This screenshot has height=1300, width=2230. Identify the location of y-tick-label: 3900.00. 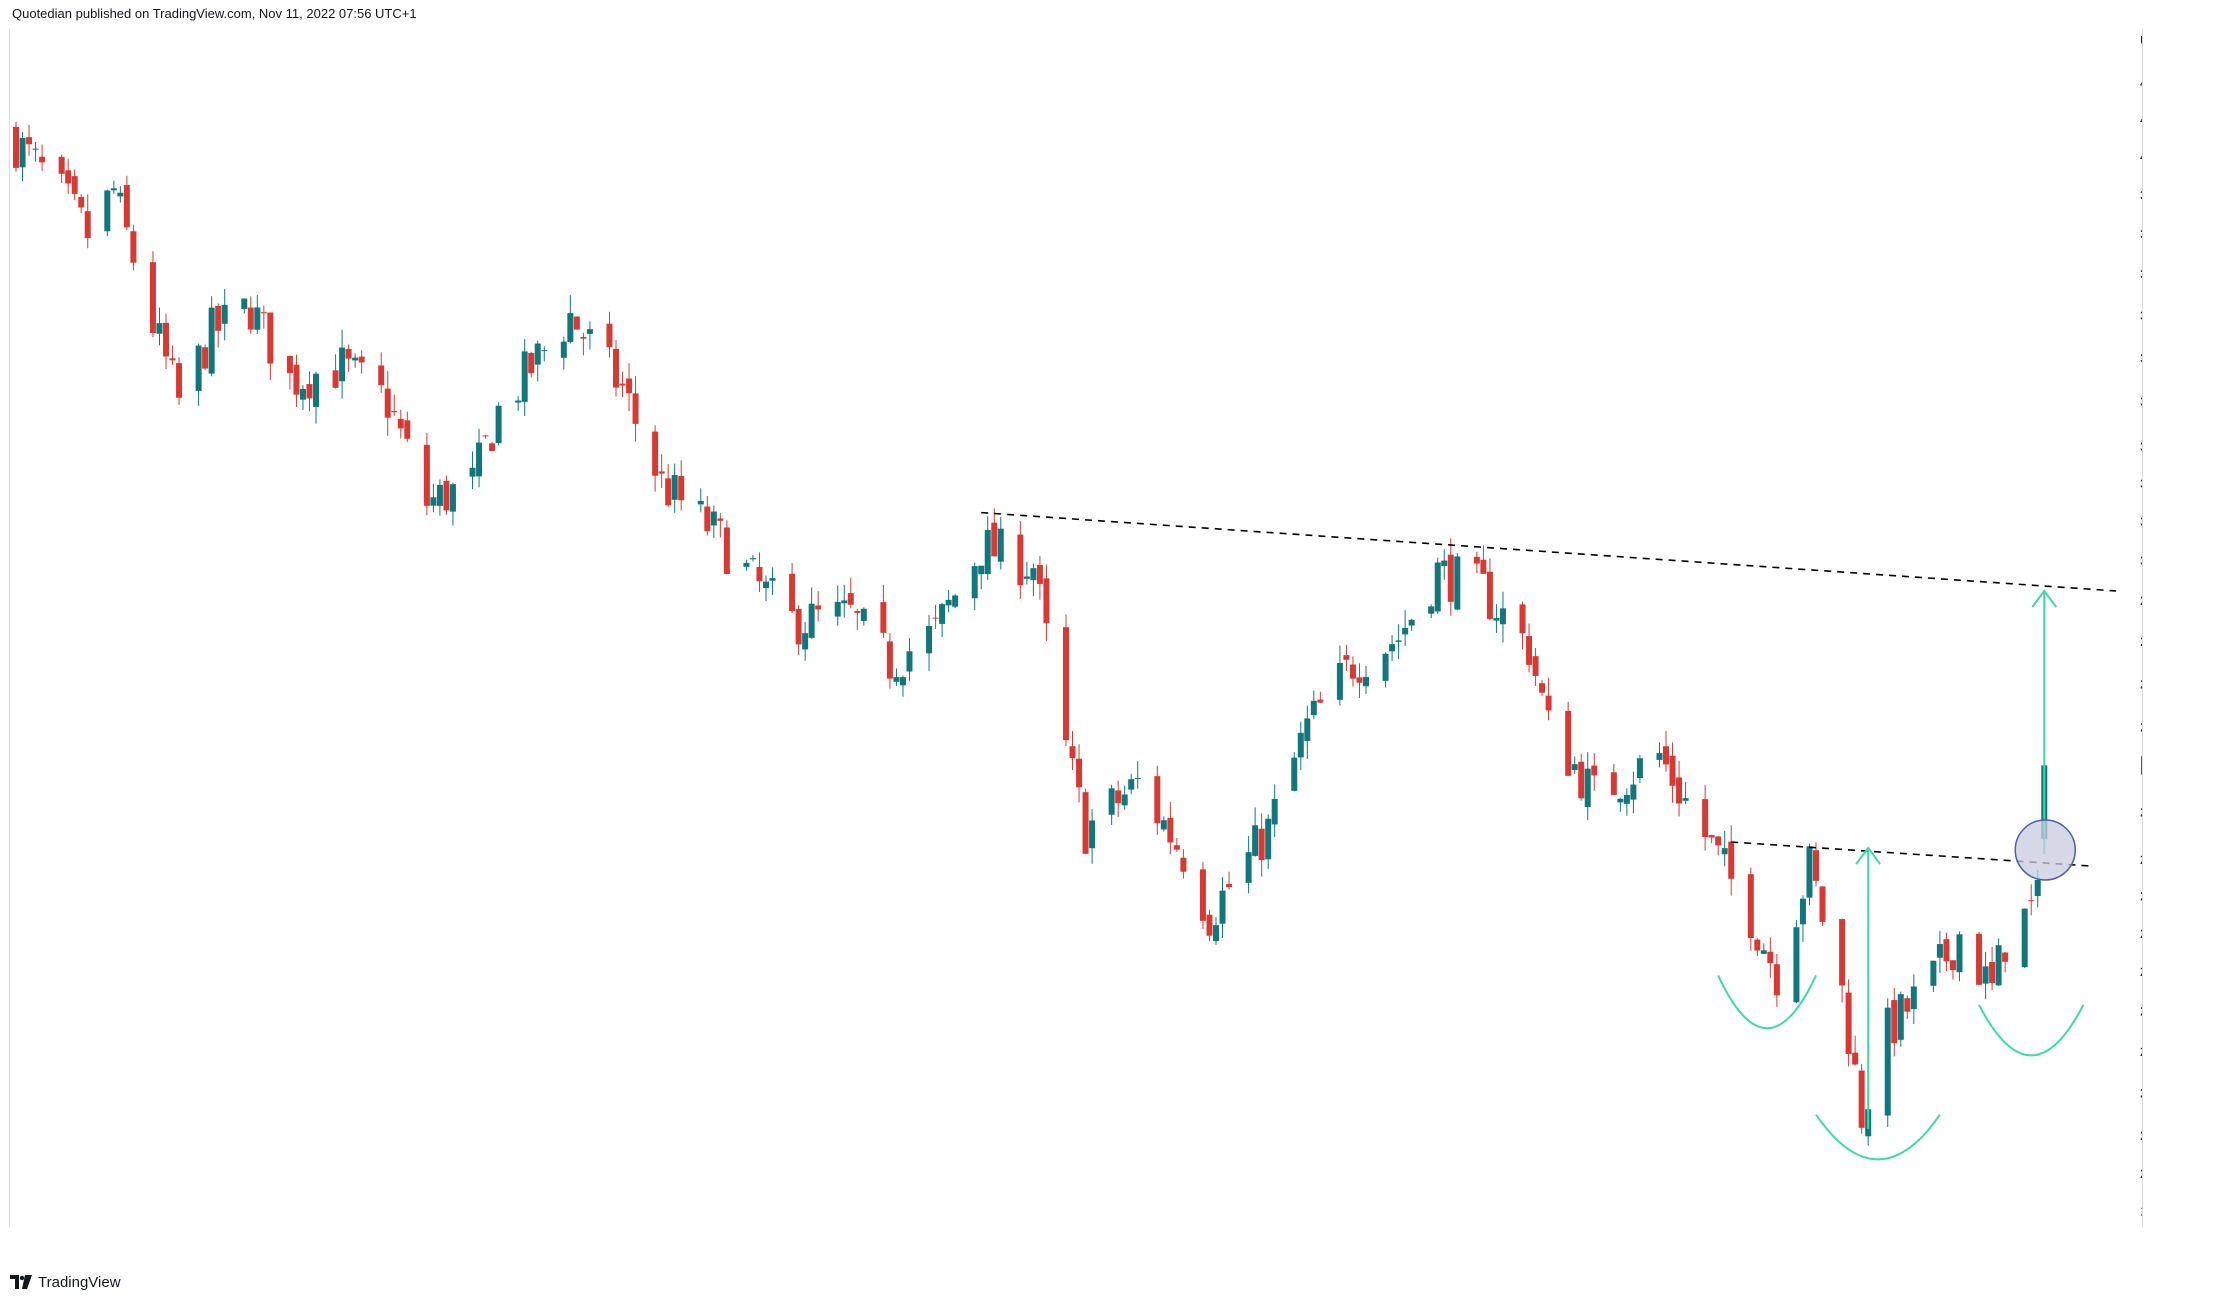
(2141, 194).